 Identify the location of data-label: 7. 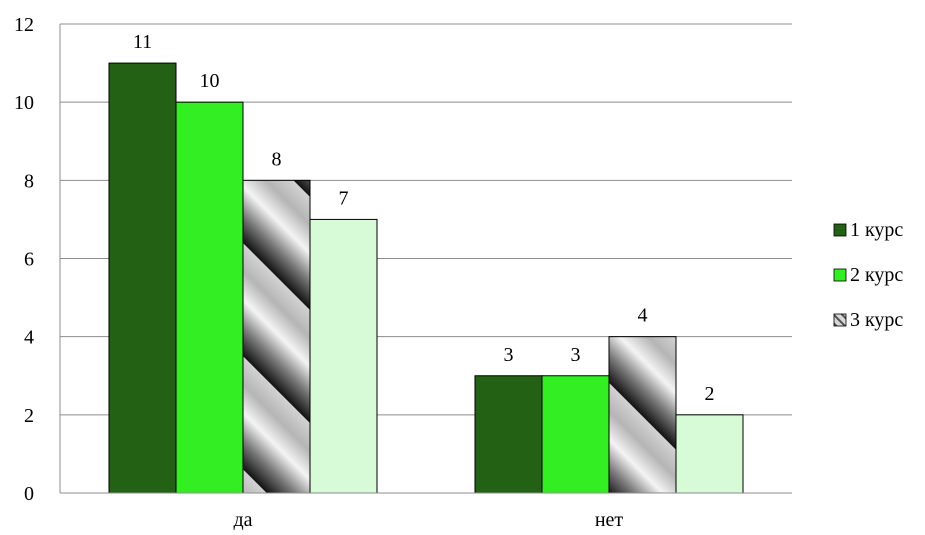
(344, 198).